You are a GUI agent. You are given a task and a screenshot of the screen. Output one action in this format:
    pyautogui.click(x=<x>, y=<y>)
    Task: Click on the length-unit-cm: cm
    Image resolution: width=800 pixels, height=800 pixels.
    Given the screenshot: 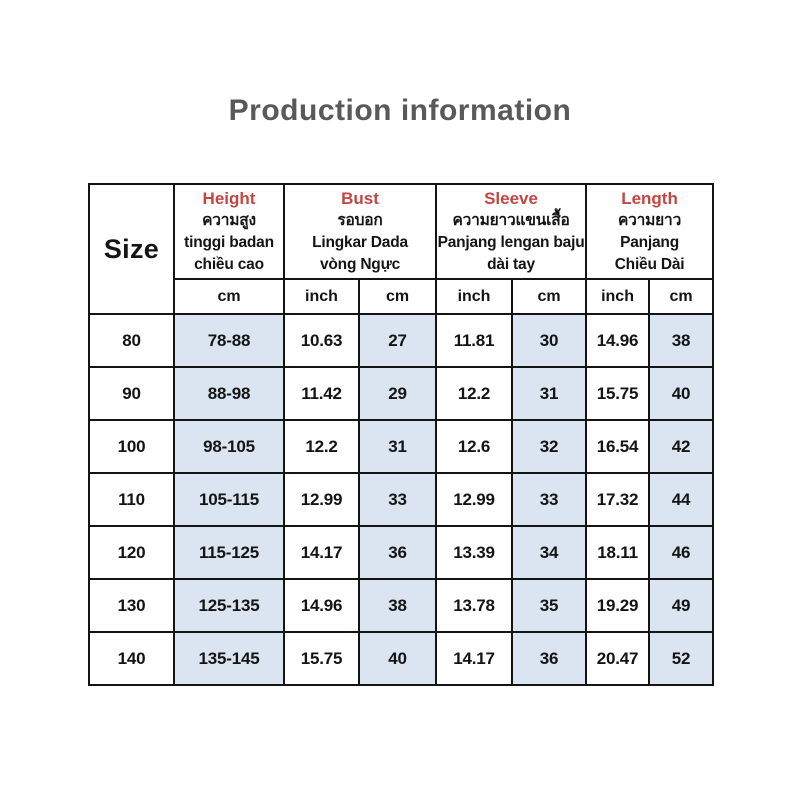 What is the action you would take?
    pyautogui.click(x=681, y=296)
    